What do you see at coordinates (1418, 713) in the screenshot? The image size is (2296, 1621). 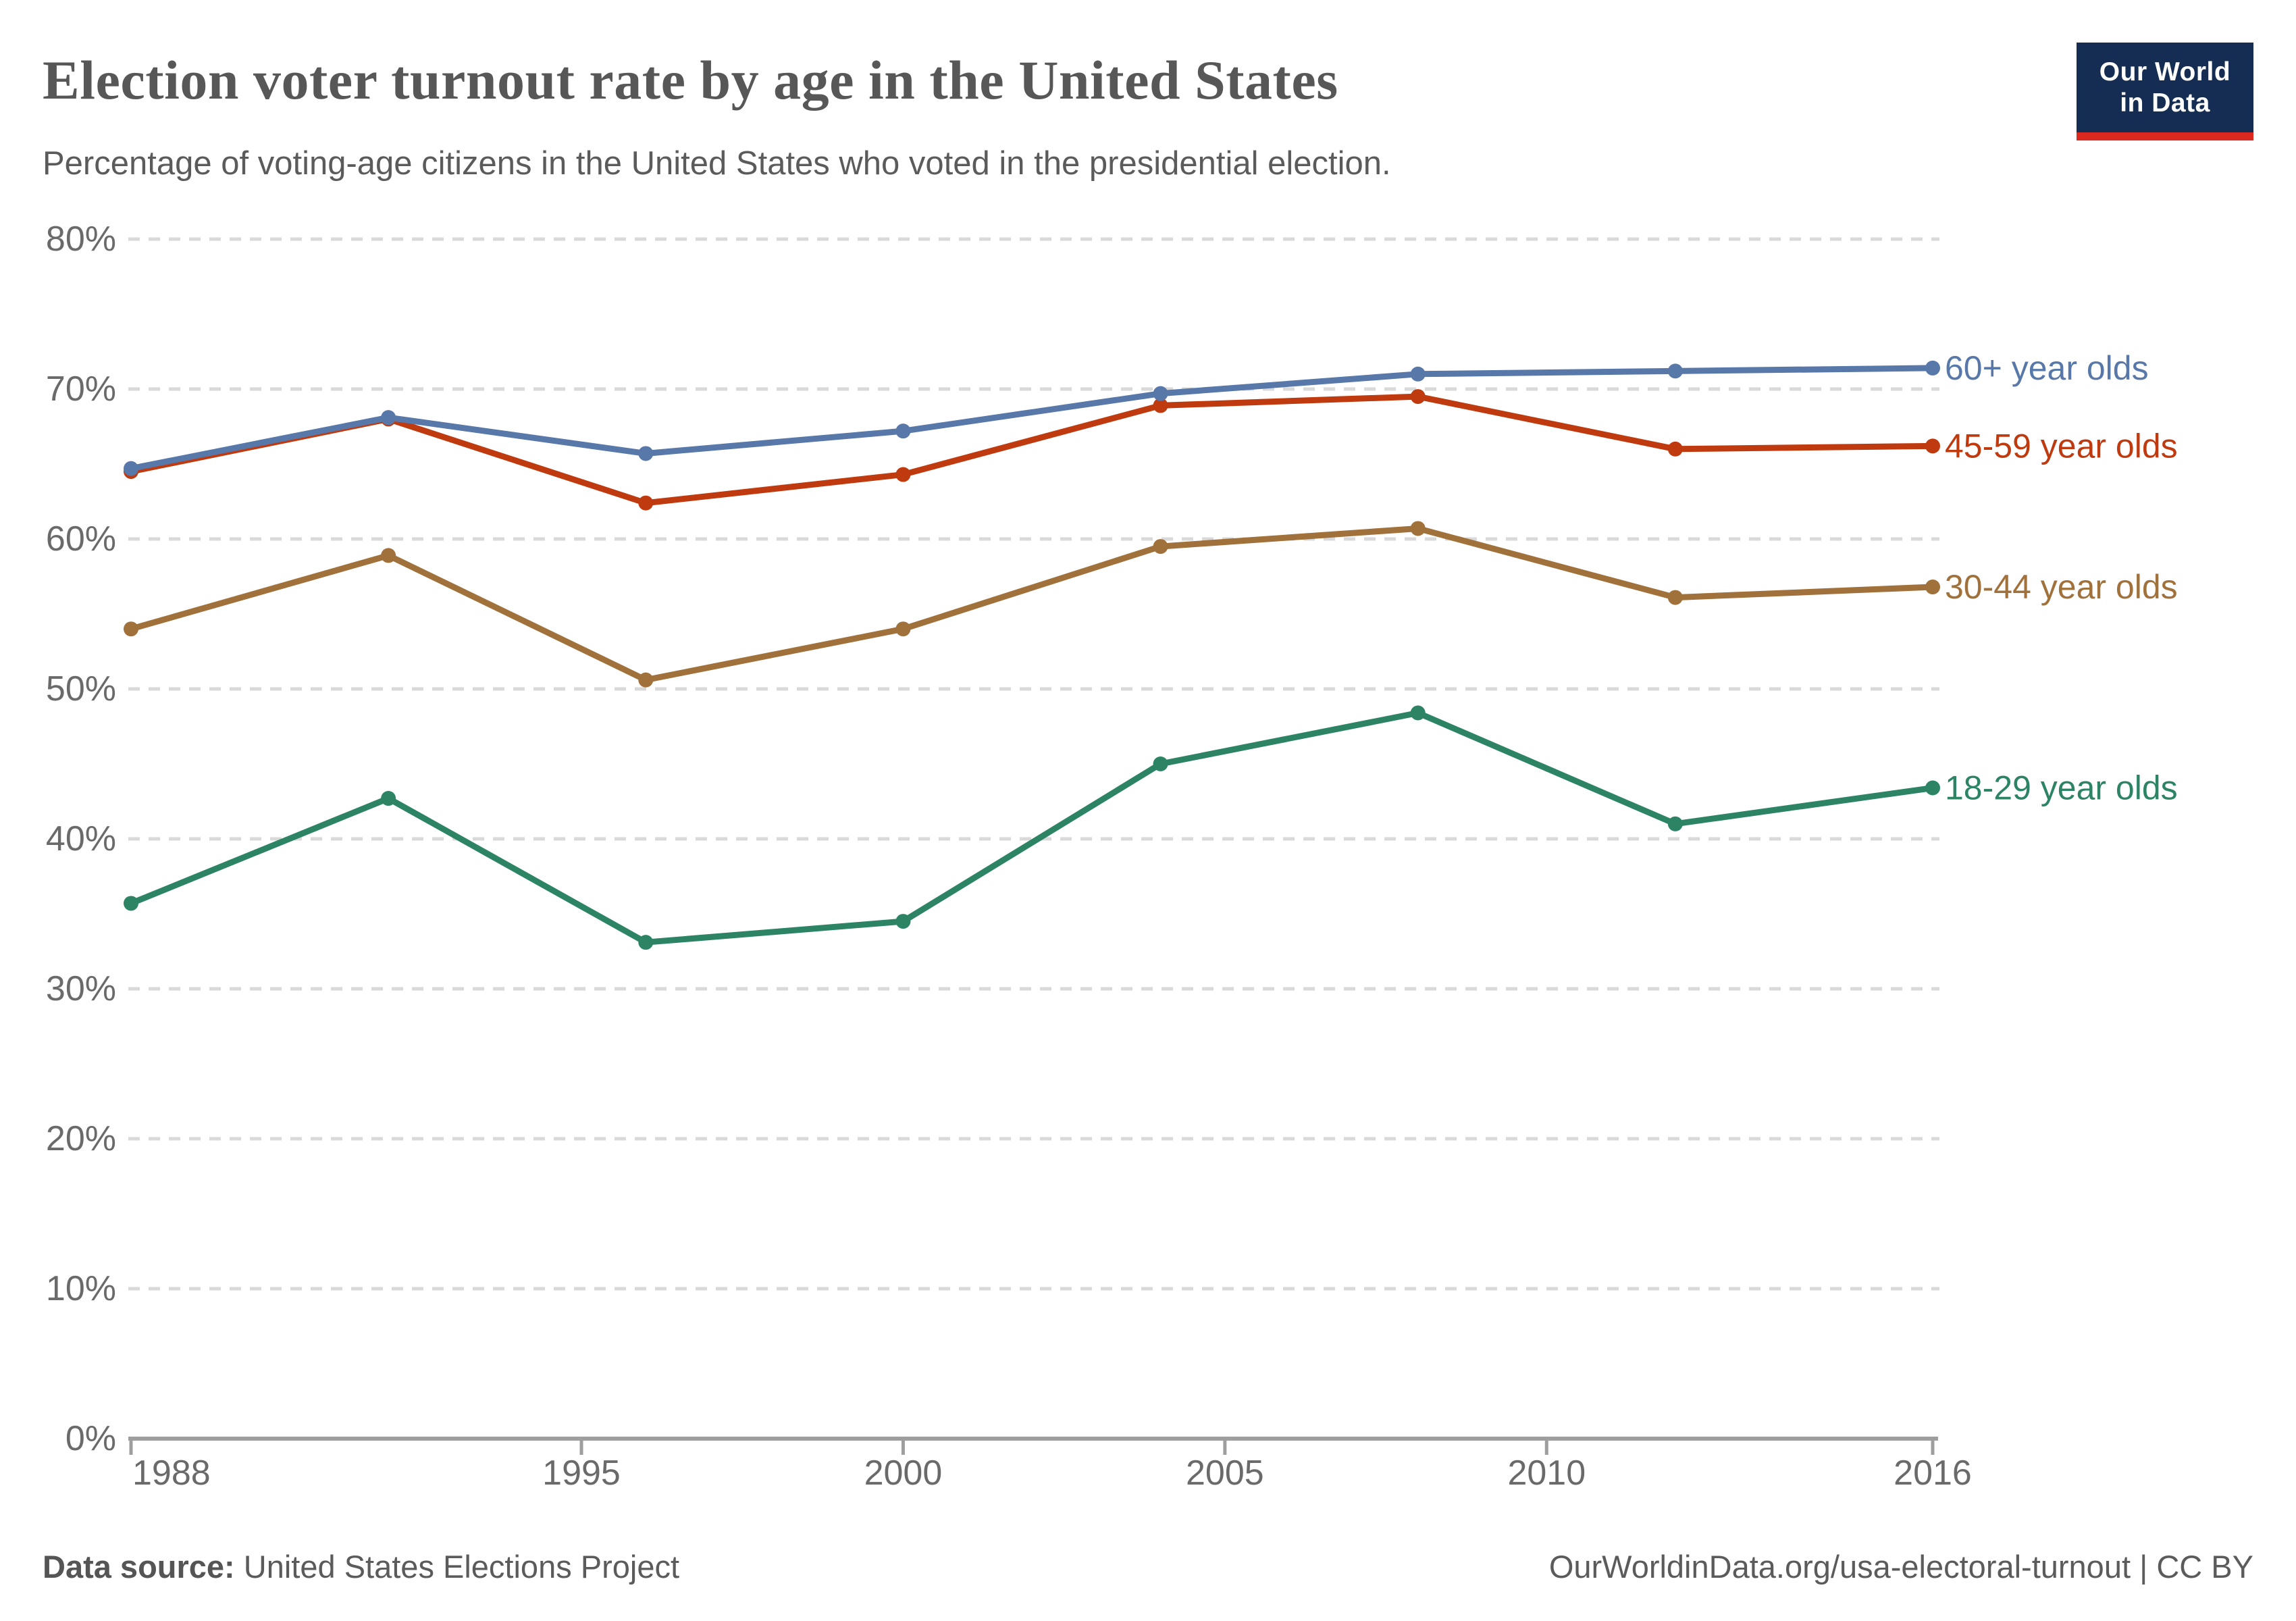 I see `series-point-18-29-2008` at bounding box center [1418, 713].